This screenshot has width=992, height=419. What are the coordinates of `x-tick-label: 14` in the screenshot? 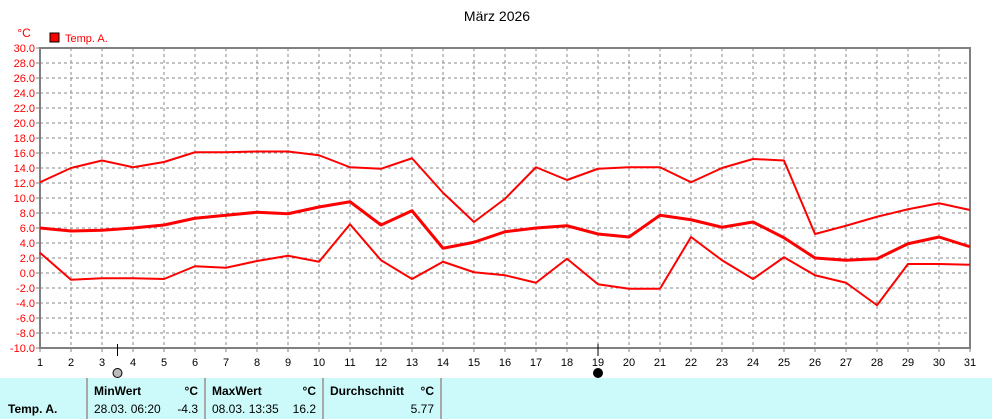 It's located at (443, 363).